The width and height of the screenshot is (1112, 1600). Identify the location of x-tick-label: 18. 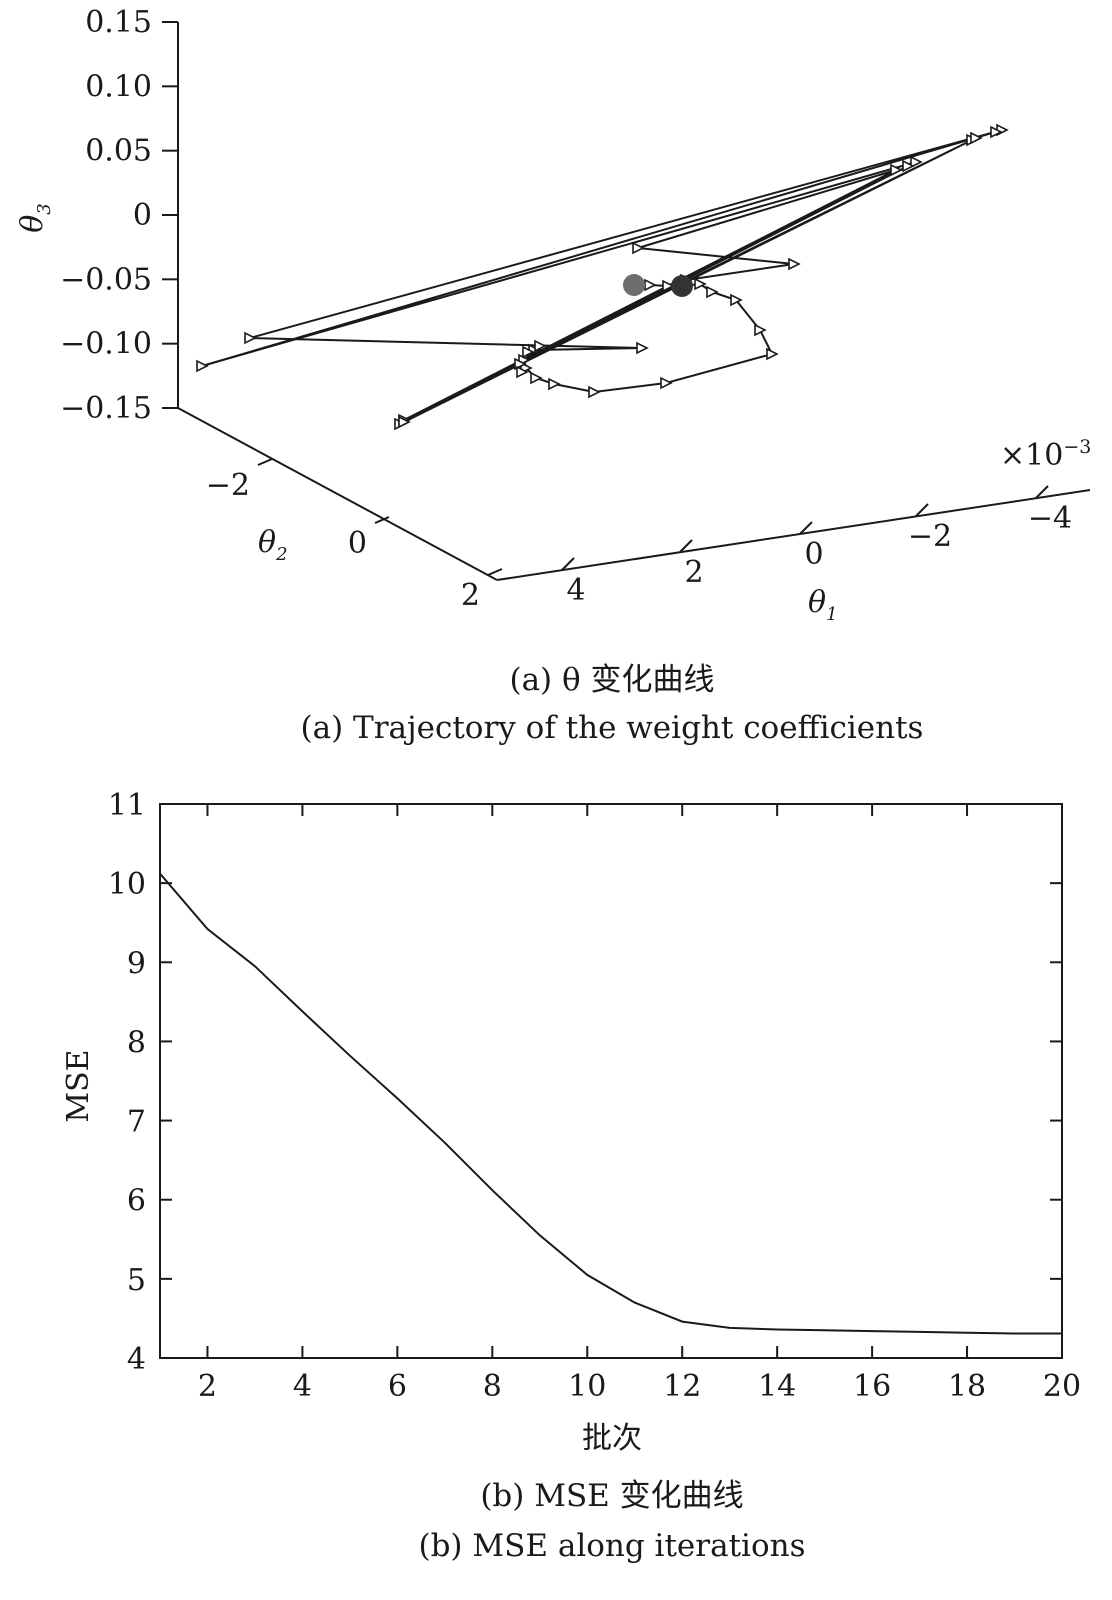
(967, 1386).